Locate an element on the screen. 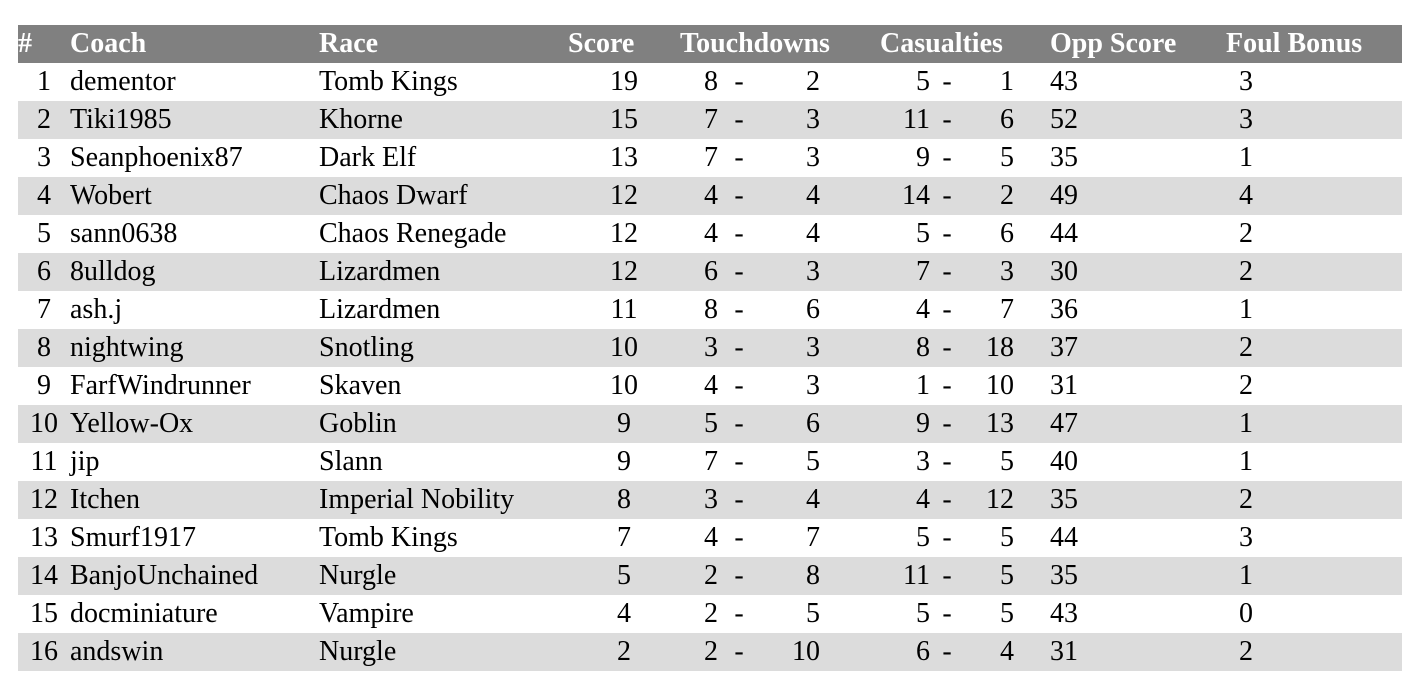  touchdowns-cell: 3-3 is located at coordinates (780, 348).